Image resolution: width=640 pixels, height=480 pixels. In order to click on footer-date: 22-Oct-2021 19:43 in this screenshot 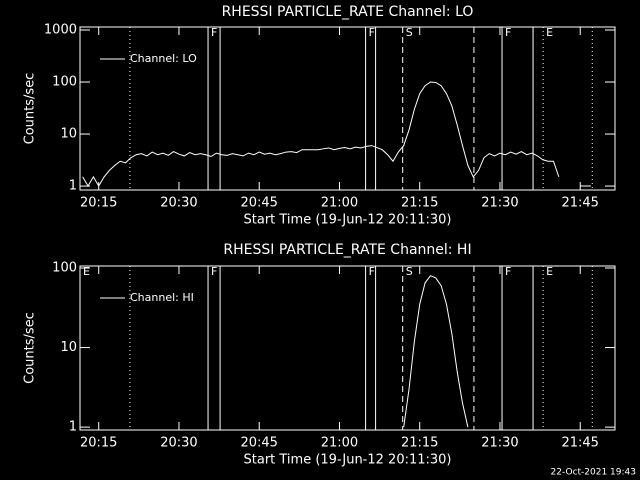, I will do `click(593, 473)`.